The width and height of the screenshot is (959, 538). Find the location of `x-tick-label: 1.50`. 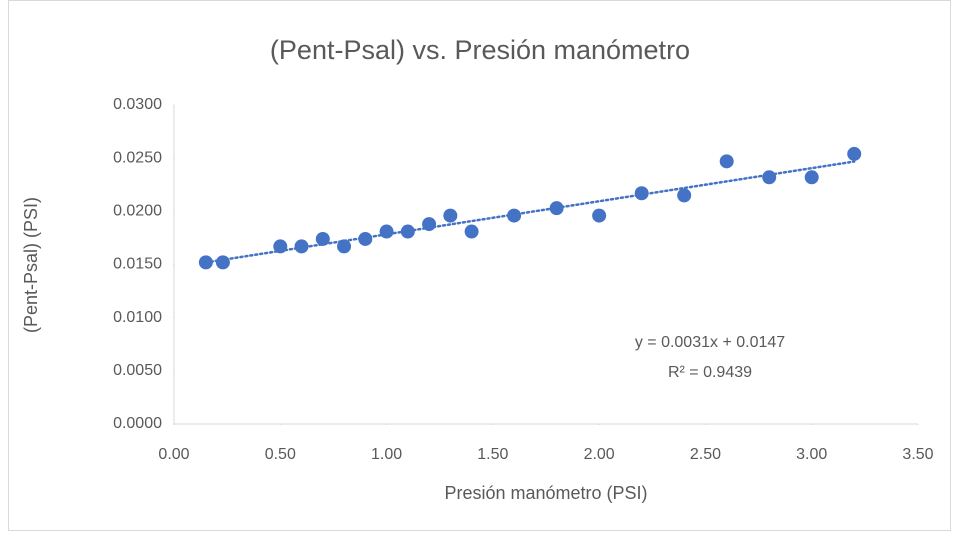

x-tick-label: 1.50 is located at coordinates (492, 454).